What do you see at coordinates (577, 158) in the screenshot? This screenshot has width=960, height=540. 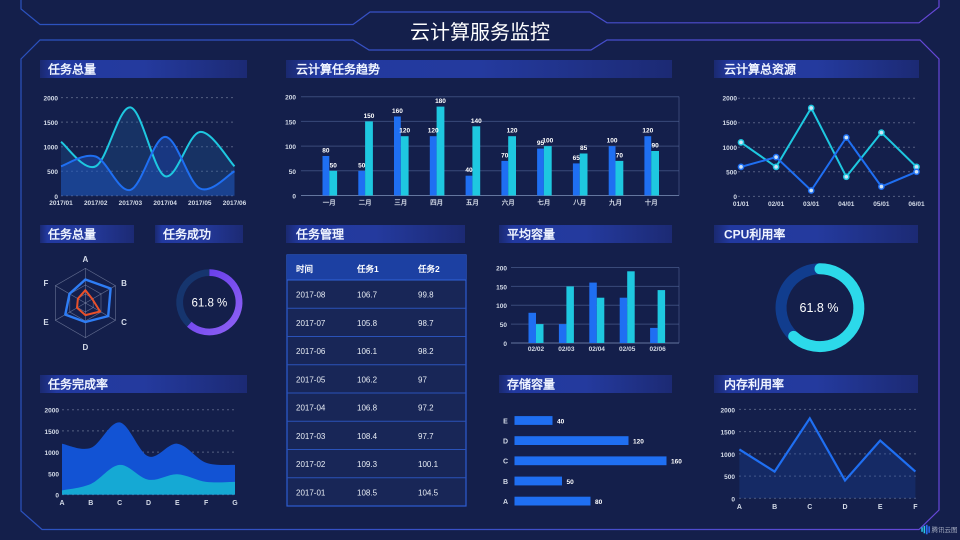 I see `svg-text: 65` at bounding box center [577, 158].